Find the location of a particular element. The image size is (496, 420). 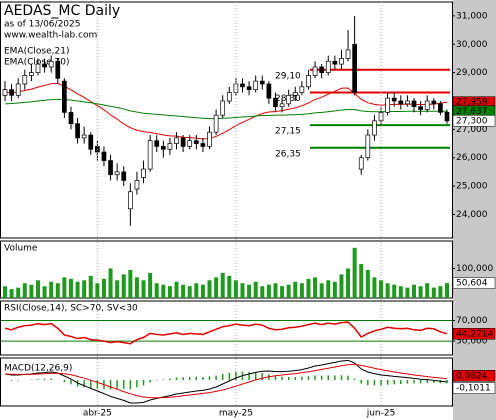

value-box is located at coordinates (474, 283).